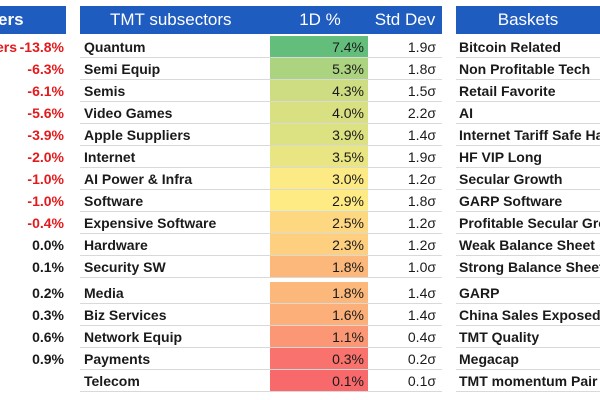 Image resolution: width=600 pixels, height=400 pixels. Describe the element at coordinates (319, 201) in the screenshot. I see `change-cell: 2.9%` at that location.